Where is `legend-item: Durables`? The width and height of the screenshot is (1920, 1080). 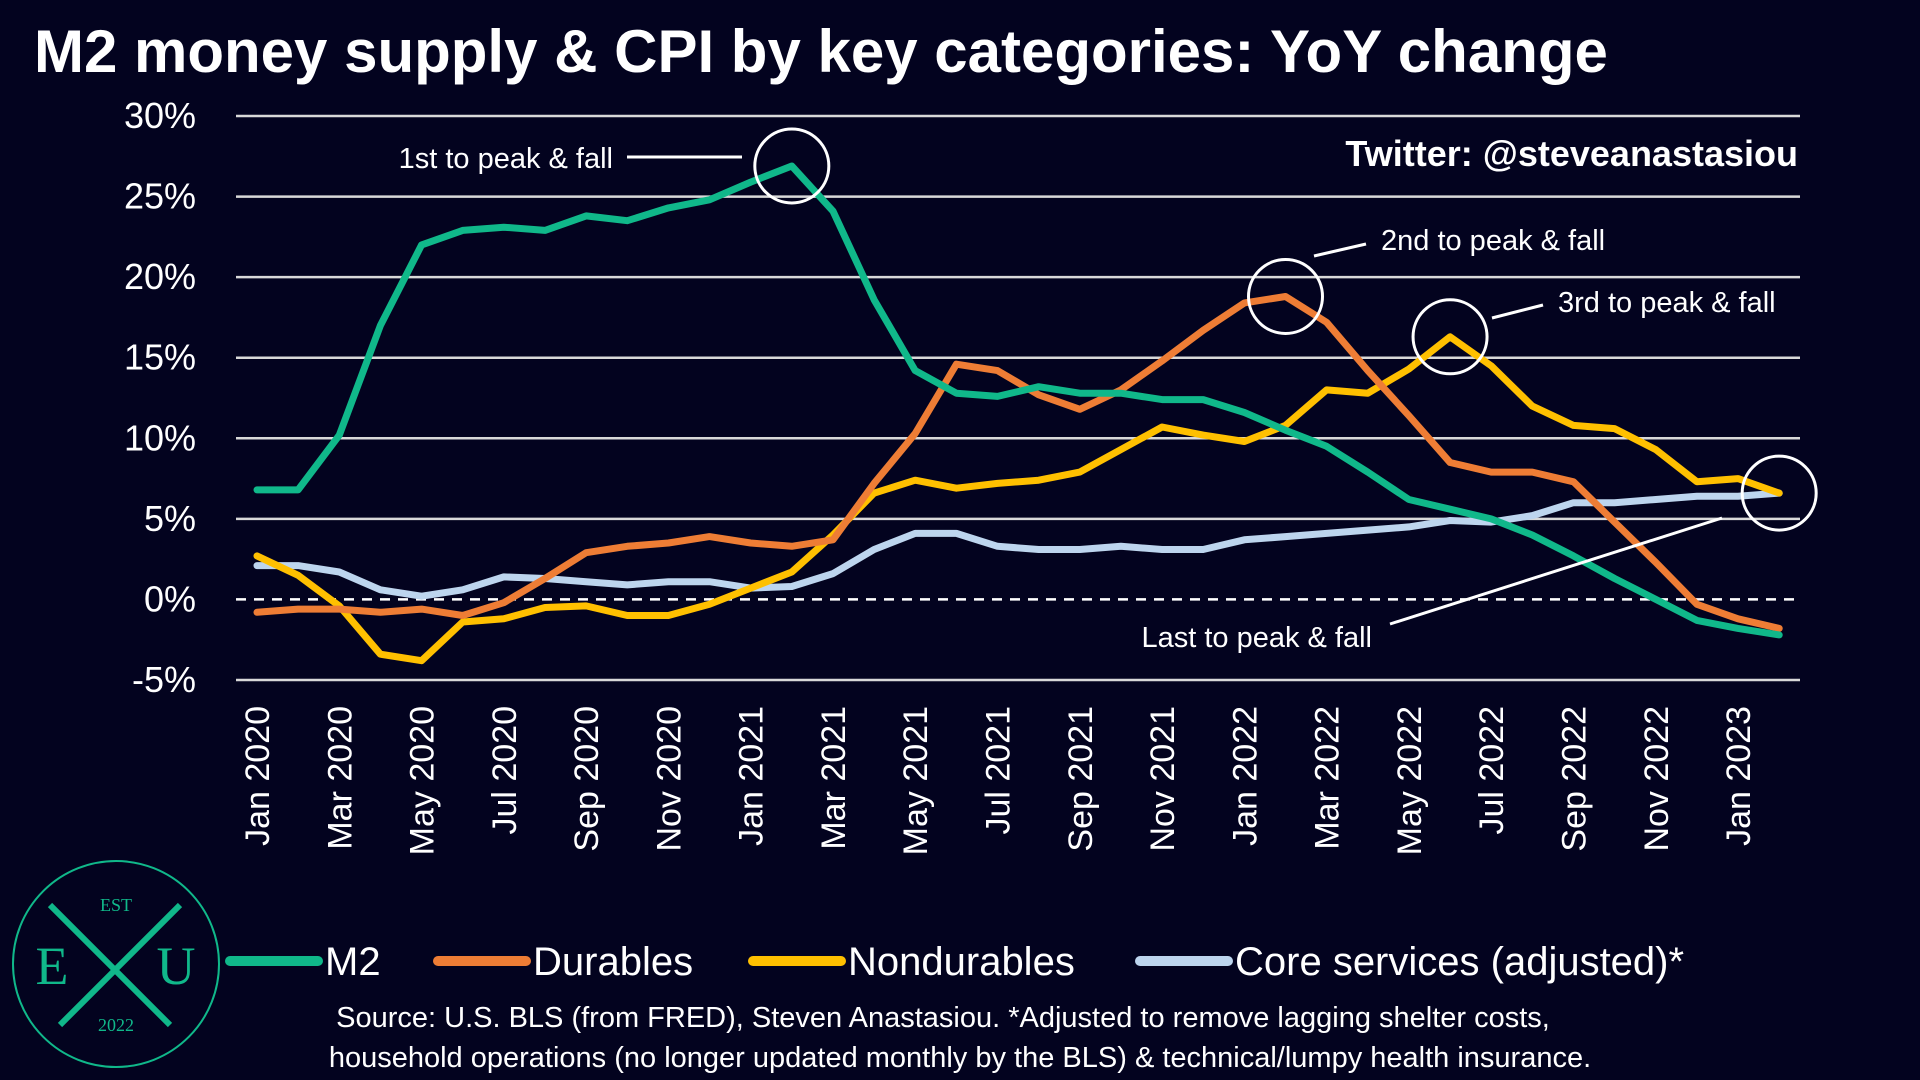 legend-item: Durables is located at coordinates (563, 962).